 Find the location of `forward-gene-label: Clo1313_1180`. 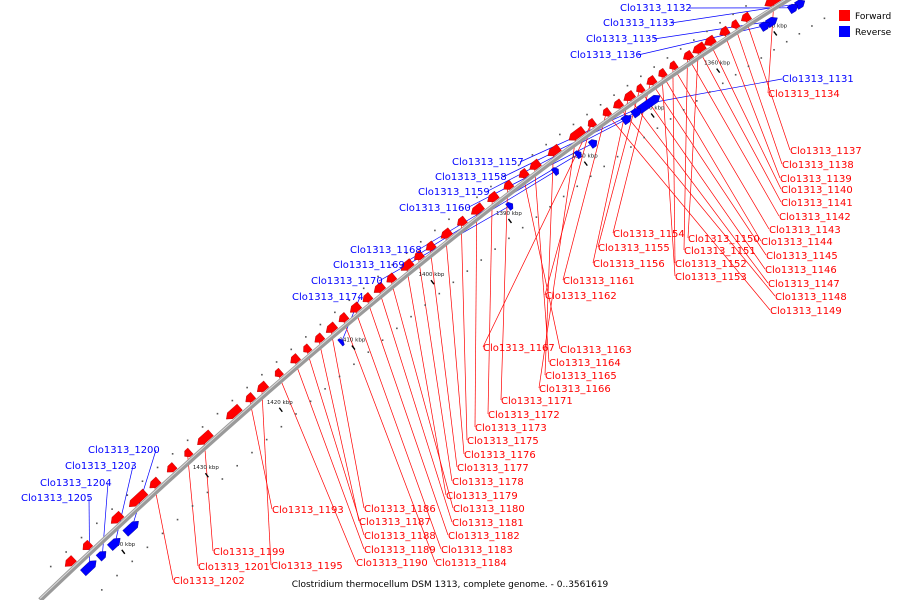

forward-gene-label: Clo1313_1180 is located at coordinates (489, 509).